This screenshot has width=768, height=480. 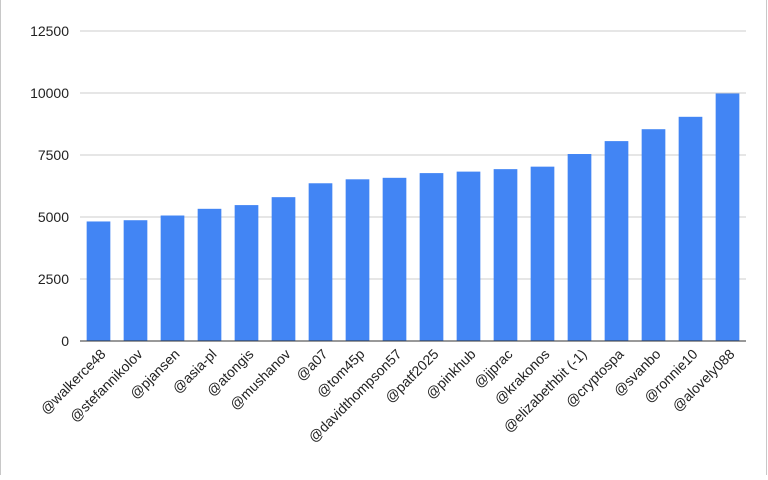 What do you see at coordinates (0, 237) in the screenshot?
I see `left-border` at bounding box center [0, 237].